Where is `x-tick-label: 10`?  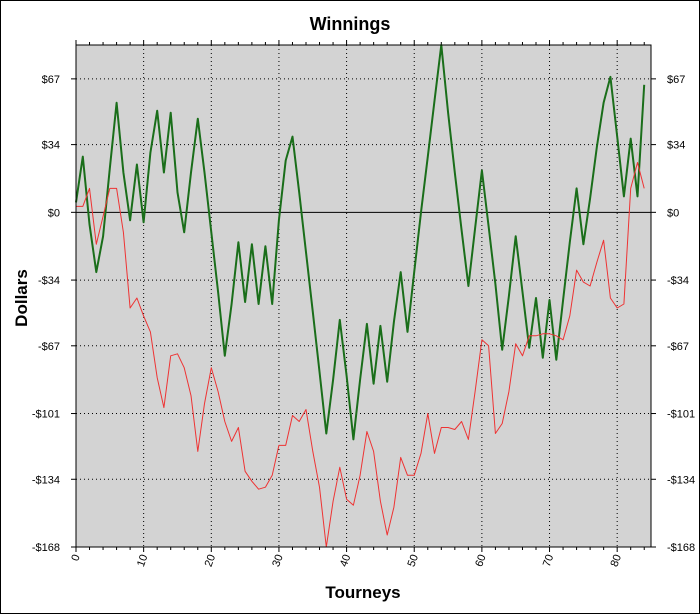 x-tick-label: 10 is located at coordinates (142, 561).